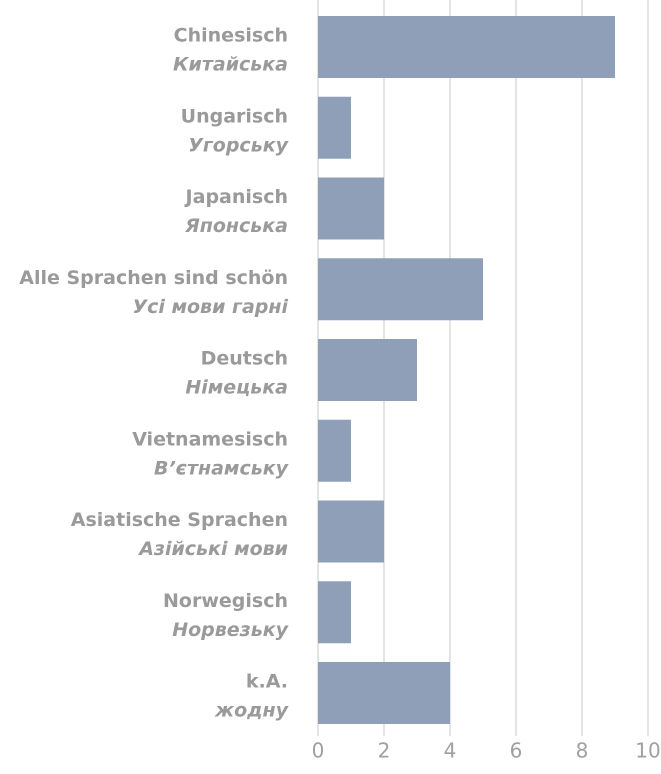  What do you see at coordinates (647, 751) in the screenshot?
I see `x-tick-label: 10` at bounding box center [647, 751].